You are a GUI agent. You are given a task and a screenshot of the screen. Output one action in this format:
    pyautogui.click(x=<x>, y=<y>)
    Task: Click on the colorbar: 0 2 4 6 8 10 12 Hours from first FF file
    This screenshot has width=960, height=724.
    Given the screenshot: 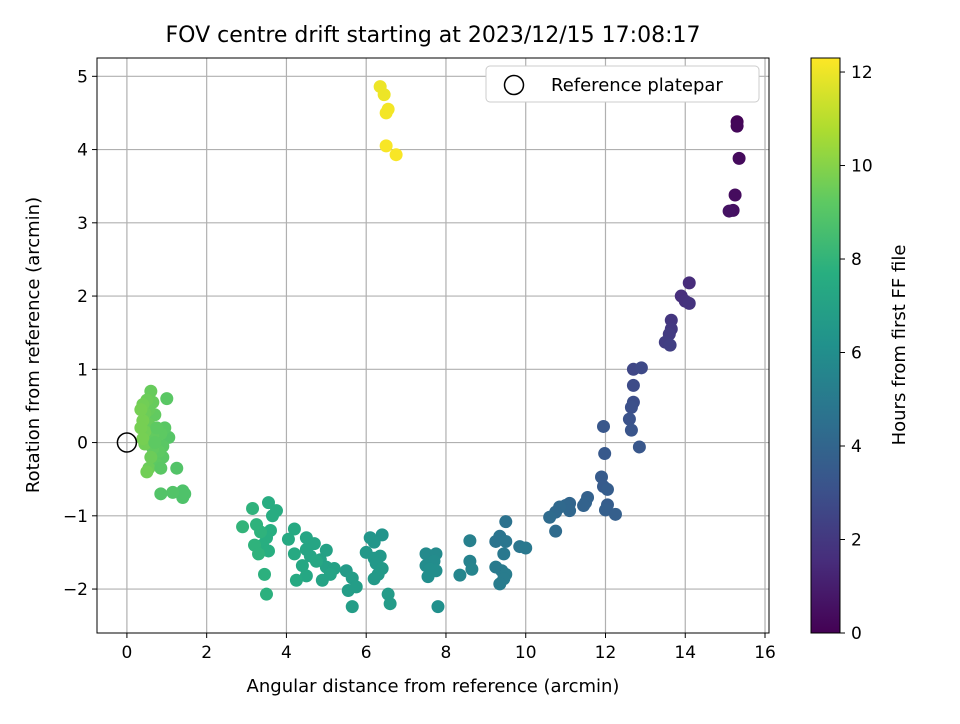 What is the action you would take?
    pyautogui.click(x=860, y=350)
    